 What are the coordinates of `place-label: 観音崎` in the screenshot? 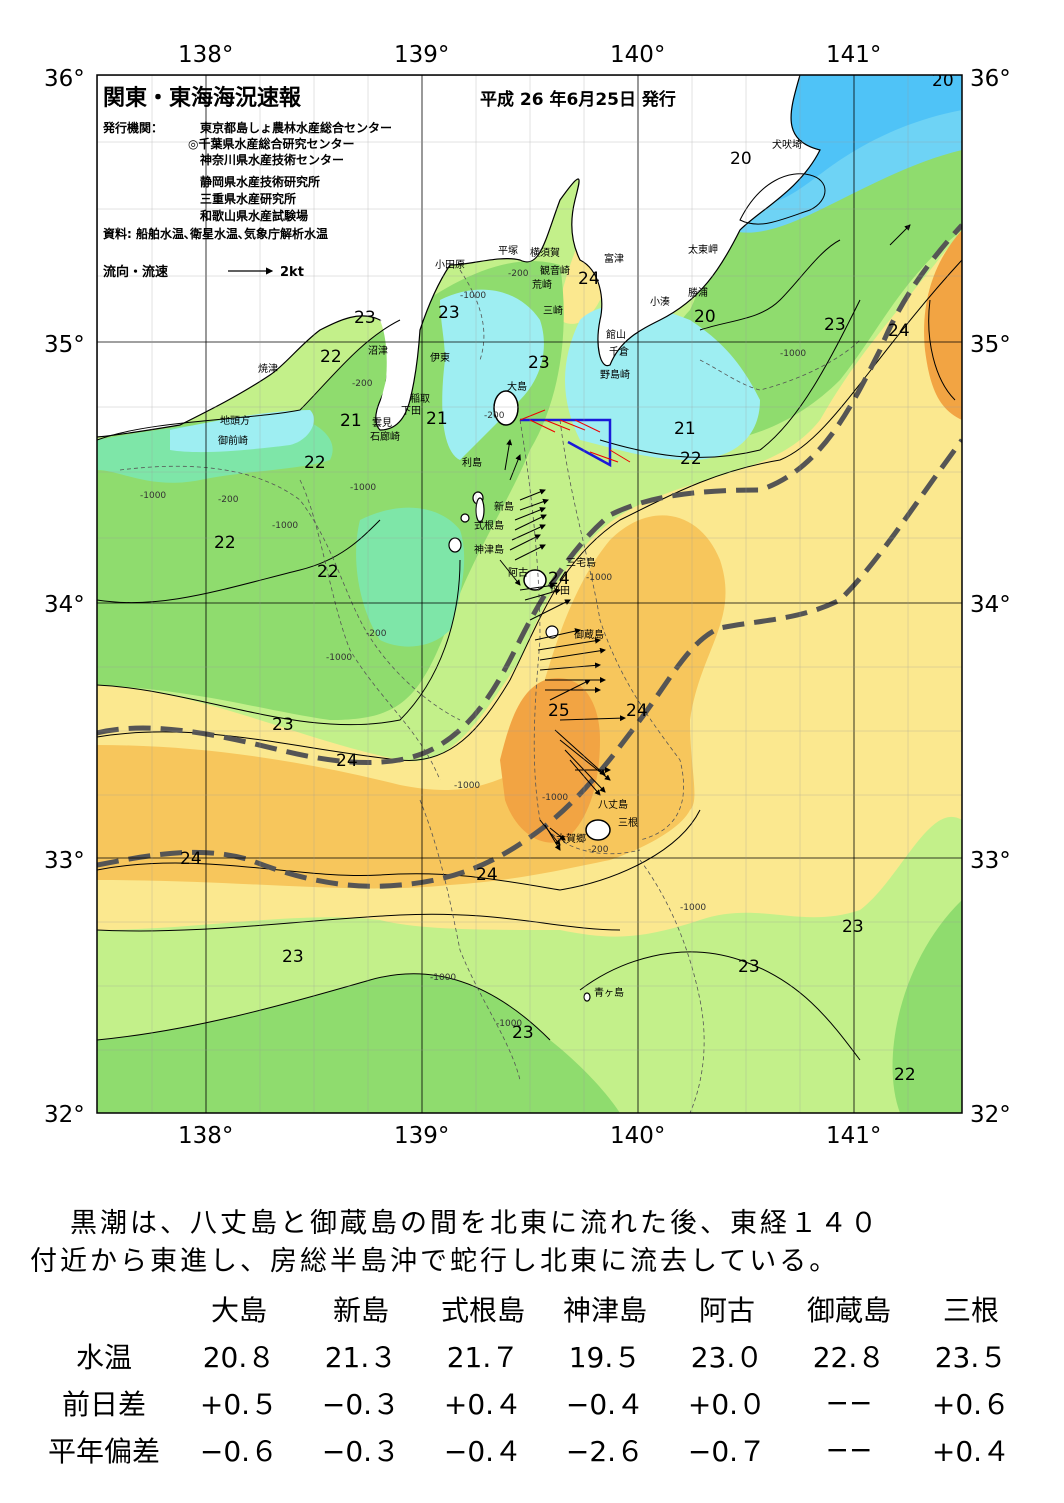 It's located at (555, 270).